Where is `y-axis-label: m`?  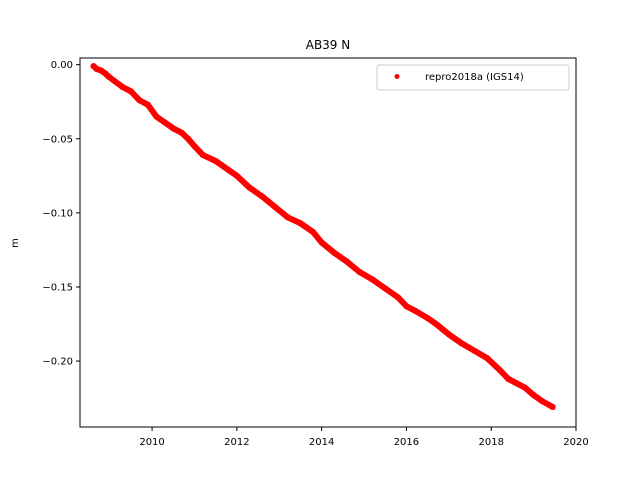
y-axis-label: m is located at coordinates (15, 243).